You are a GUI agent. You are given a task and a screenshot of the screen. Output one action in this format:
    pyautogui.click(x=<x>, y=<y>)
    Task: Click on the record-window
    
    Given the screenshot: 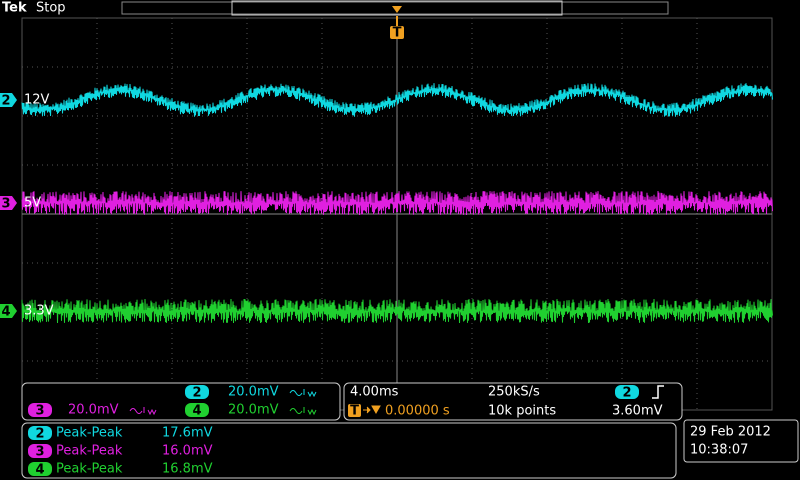 What is the action you would take?
    pyautogui.click(x=397, y=8)
    